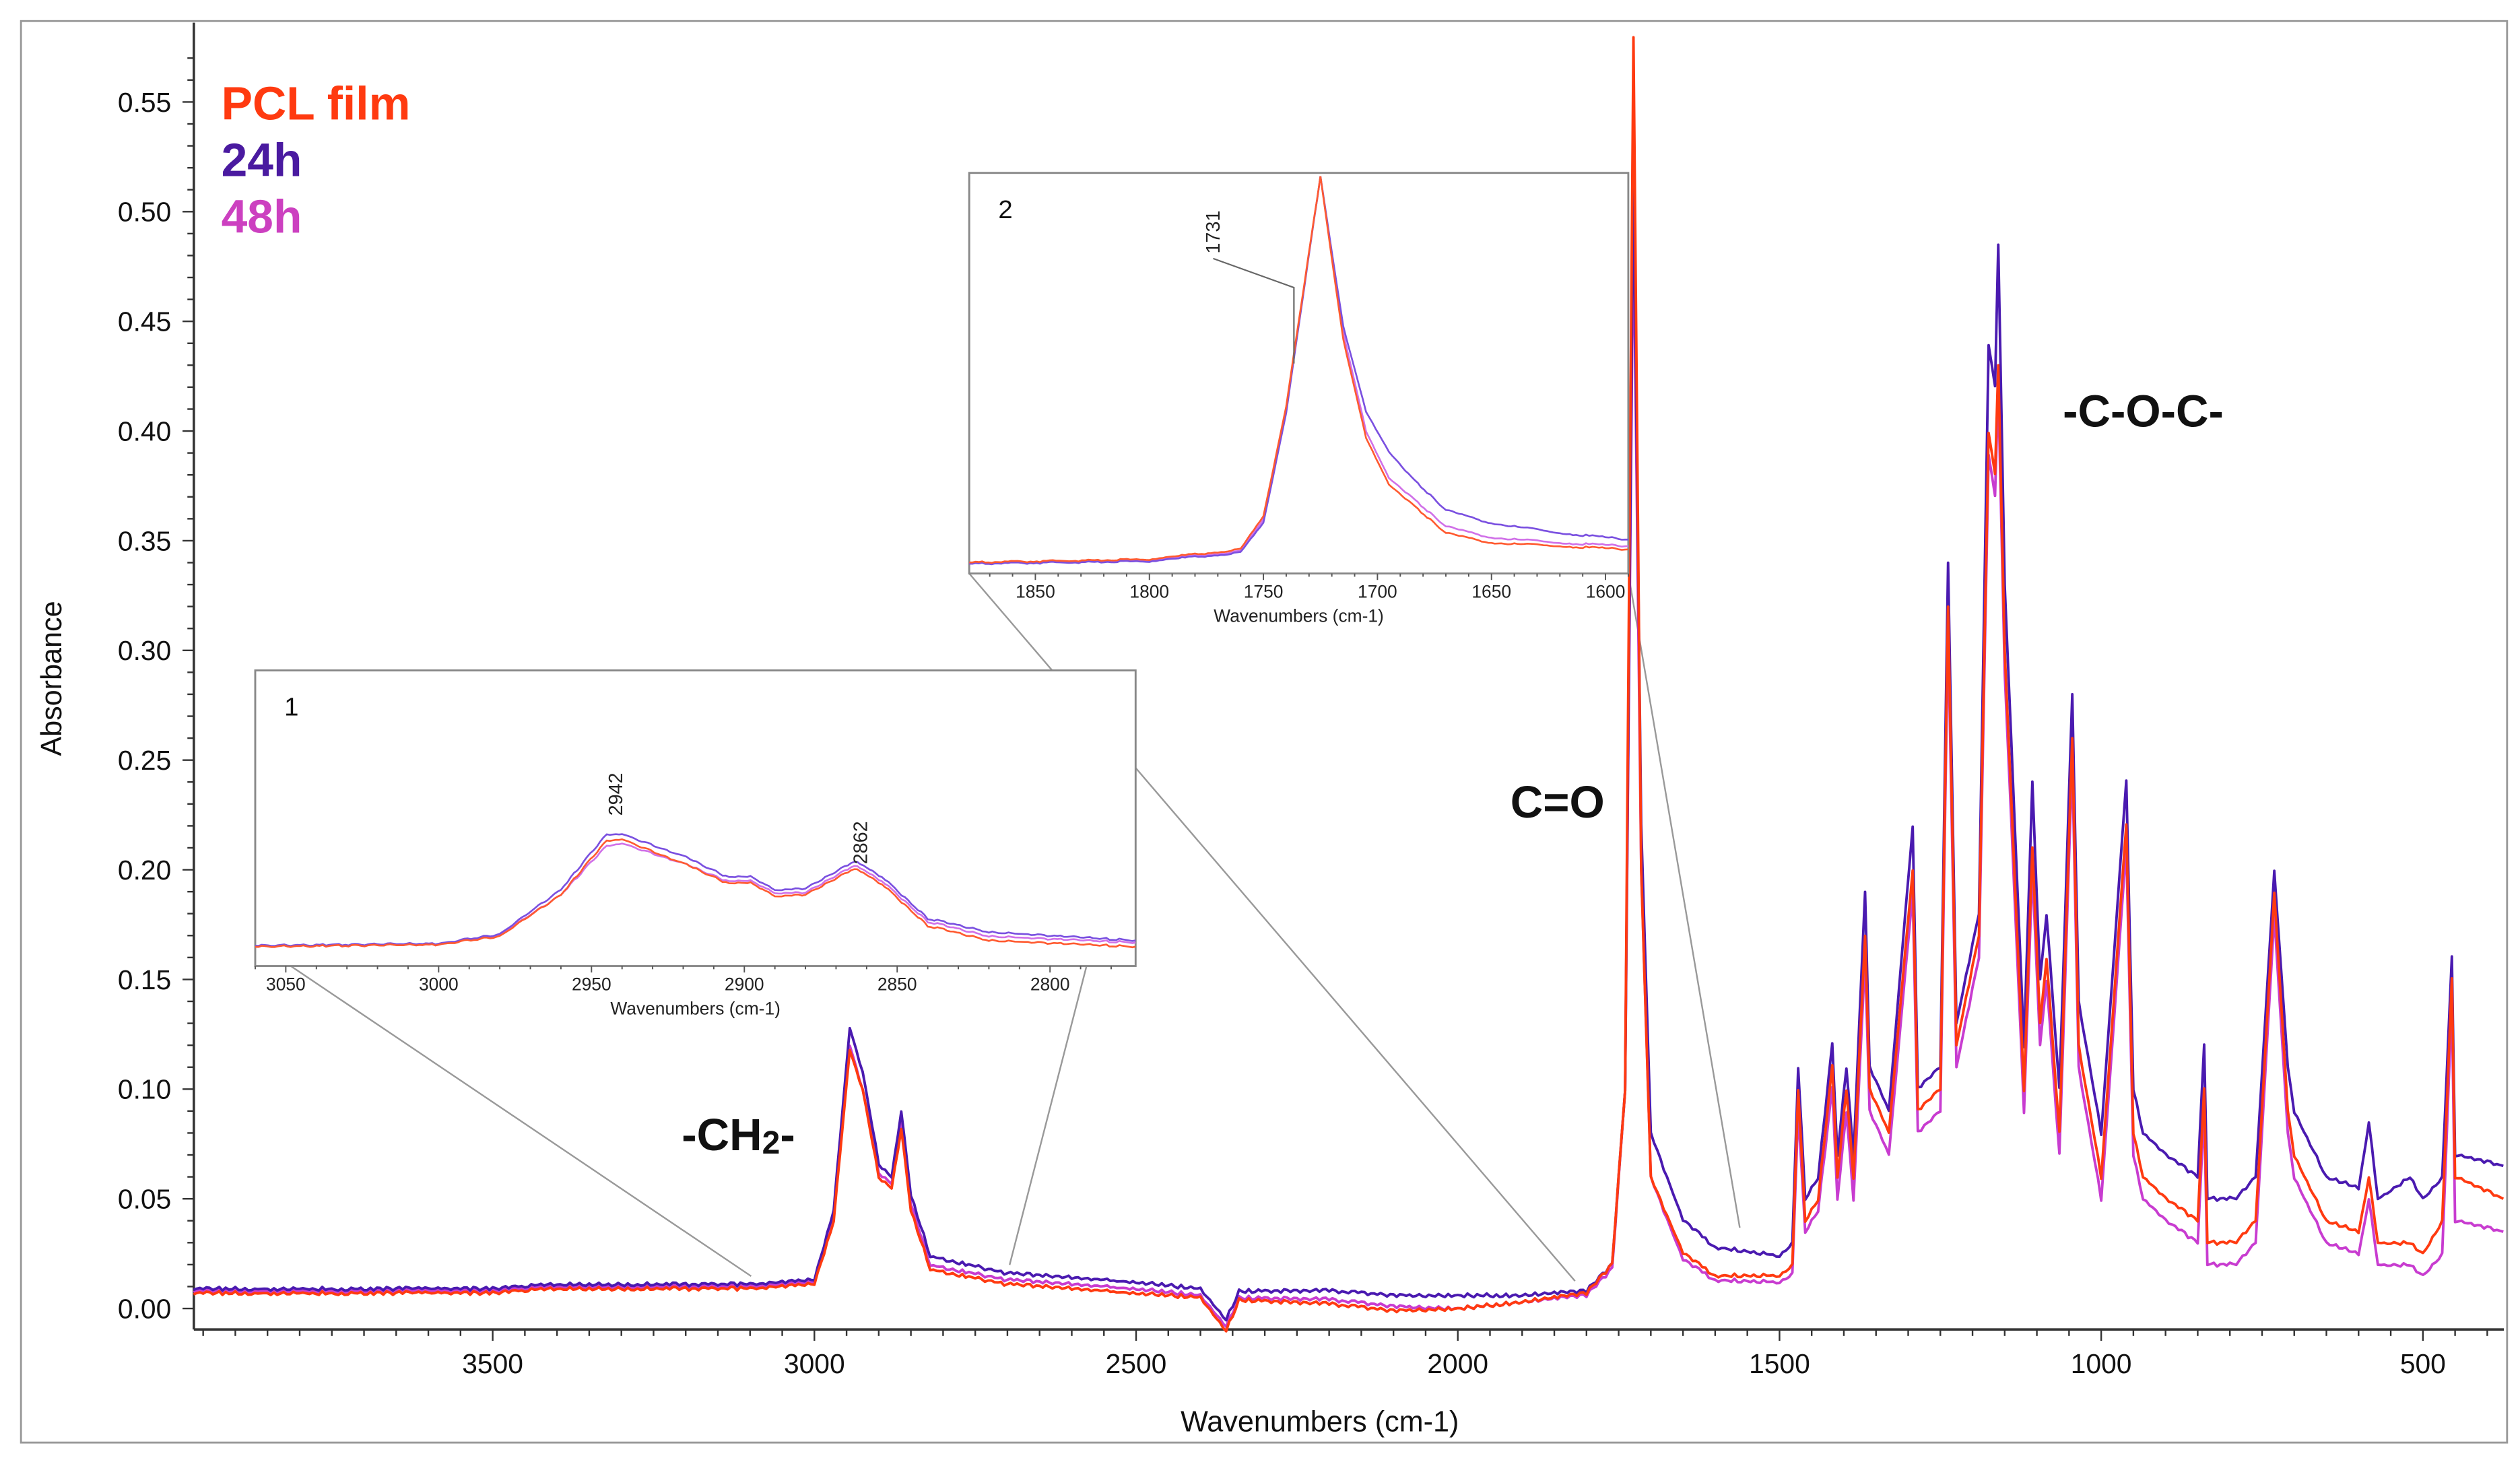 This screenshot has height=1462, width=2520. I want to click on inset-x-tick-label: 3050, so click(286, 984).